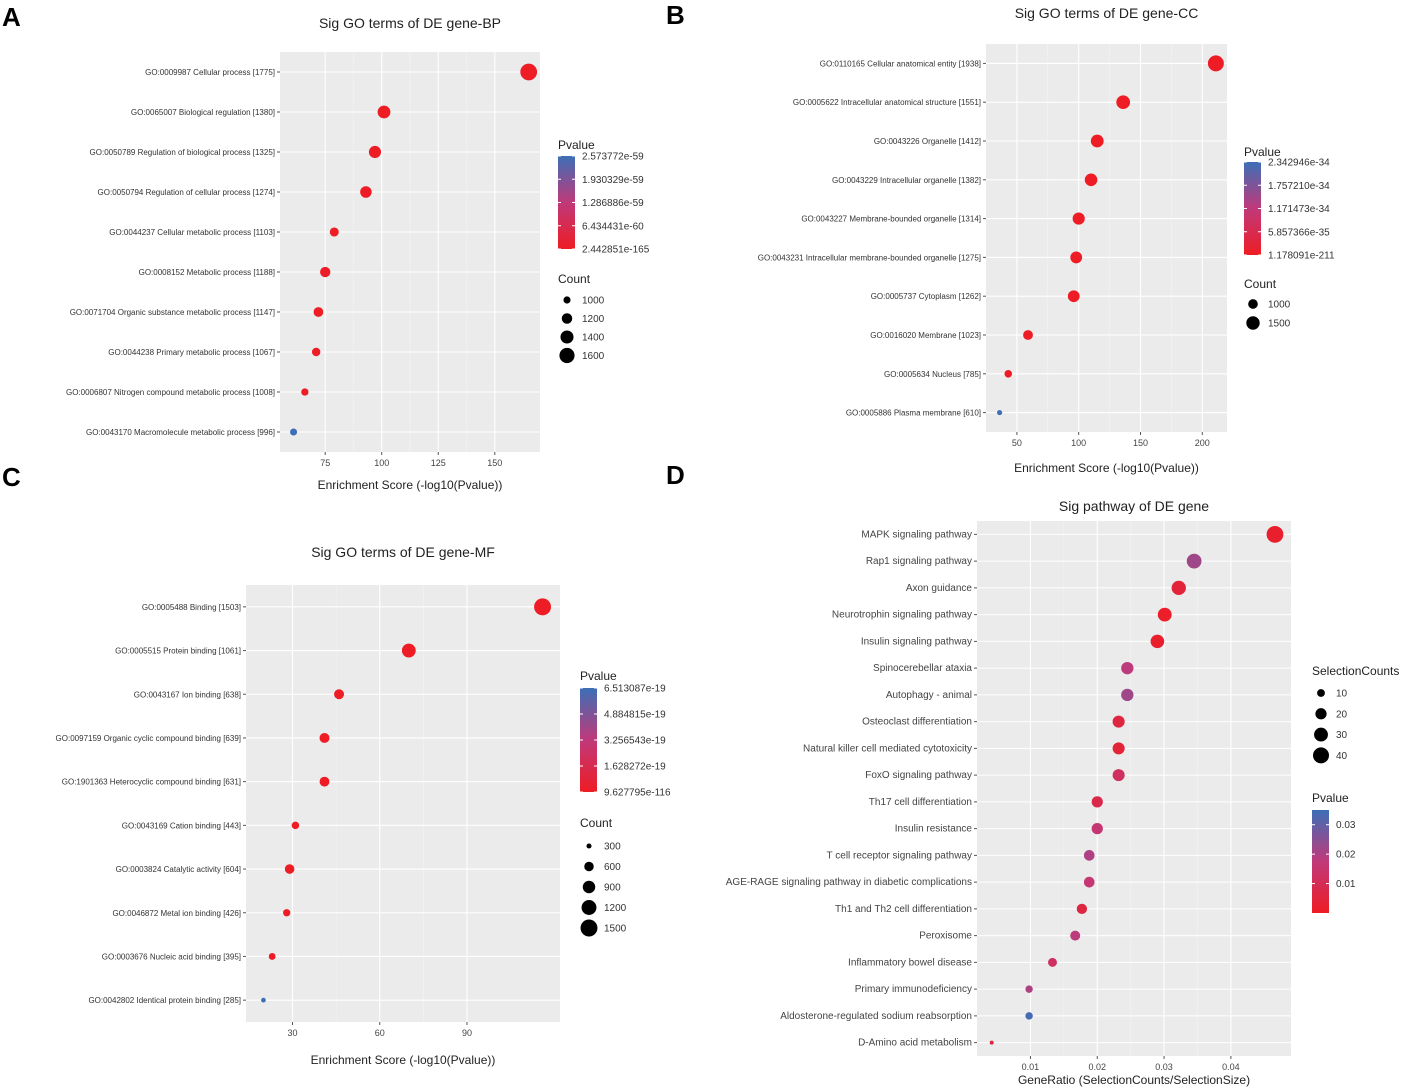 This screenshot has height=1088, width=1410. Describe the element at coordinates (1017, 443) in the screenshot. I see `x-tick-label: 50` at that location.